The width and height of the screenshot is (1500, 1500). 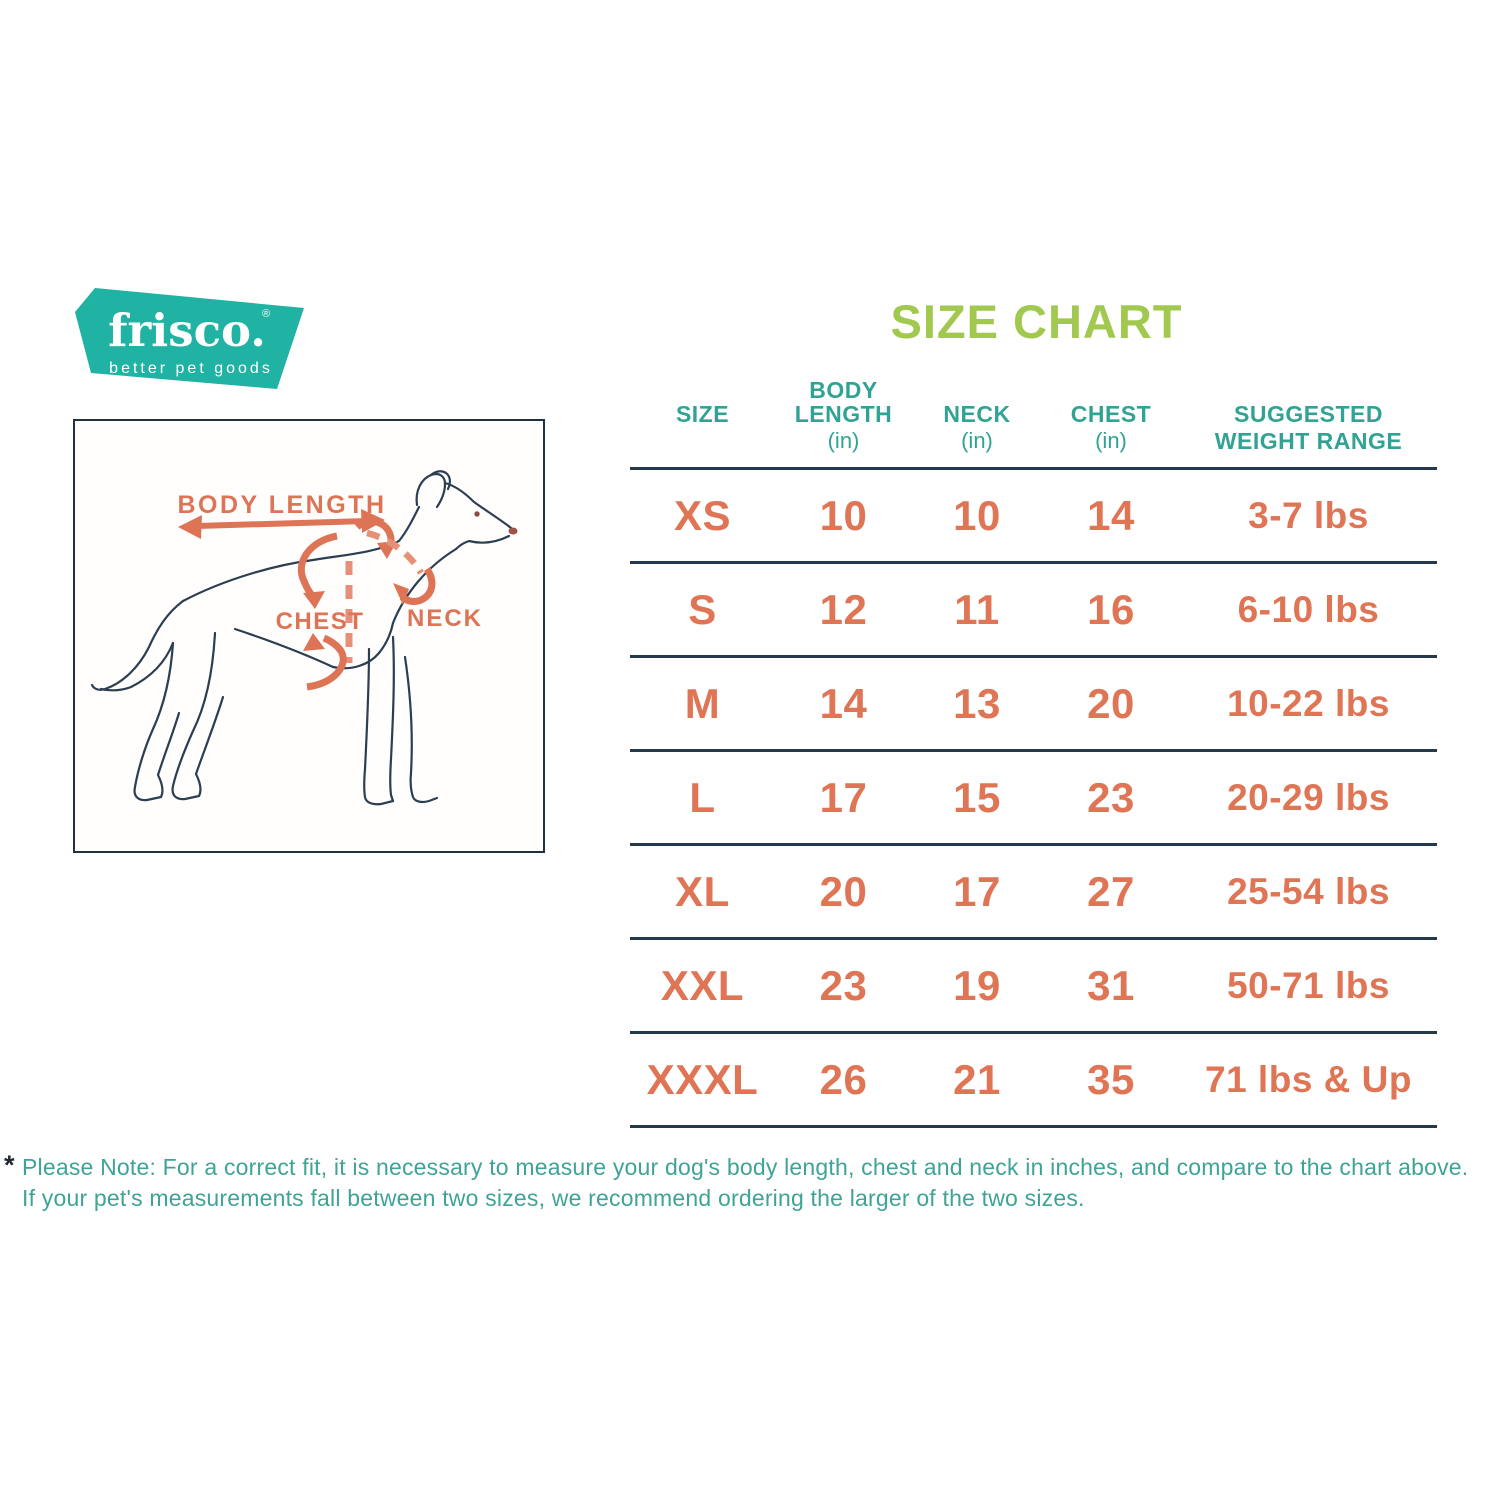 What do you see at coordinates (1111, 703) in the screenshot?
I see `chest-cell: 20` at bounding box center [1111, 703].